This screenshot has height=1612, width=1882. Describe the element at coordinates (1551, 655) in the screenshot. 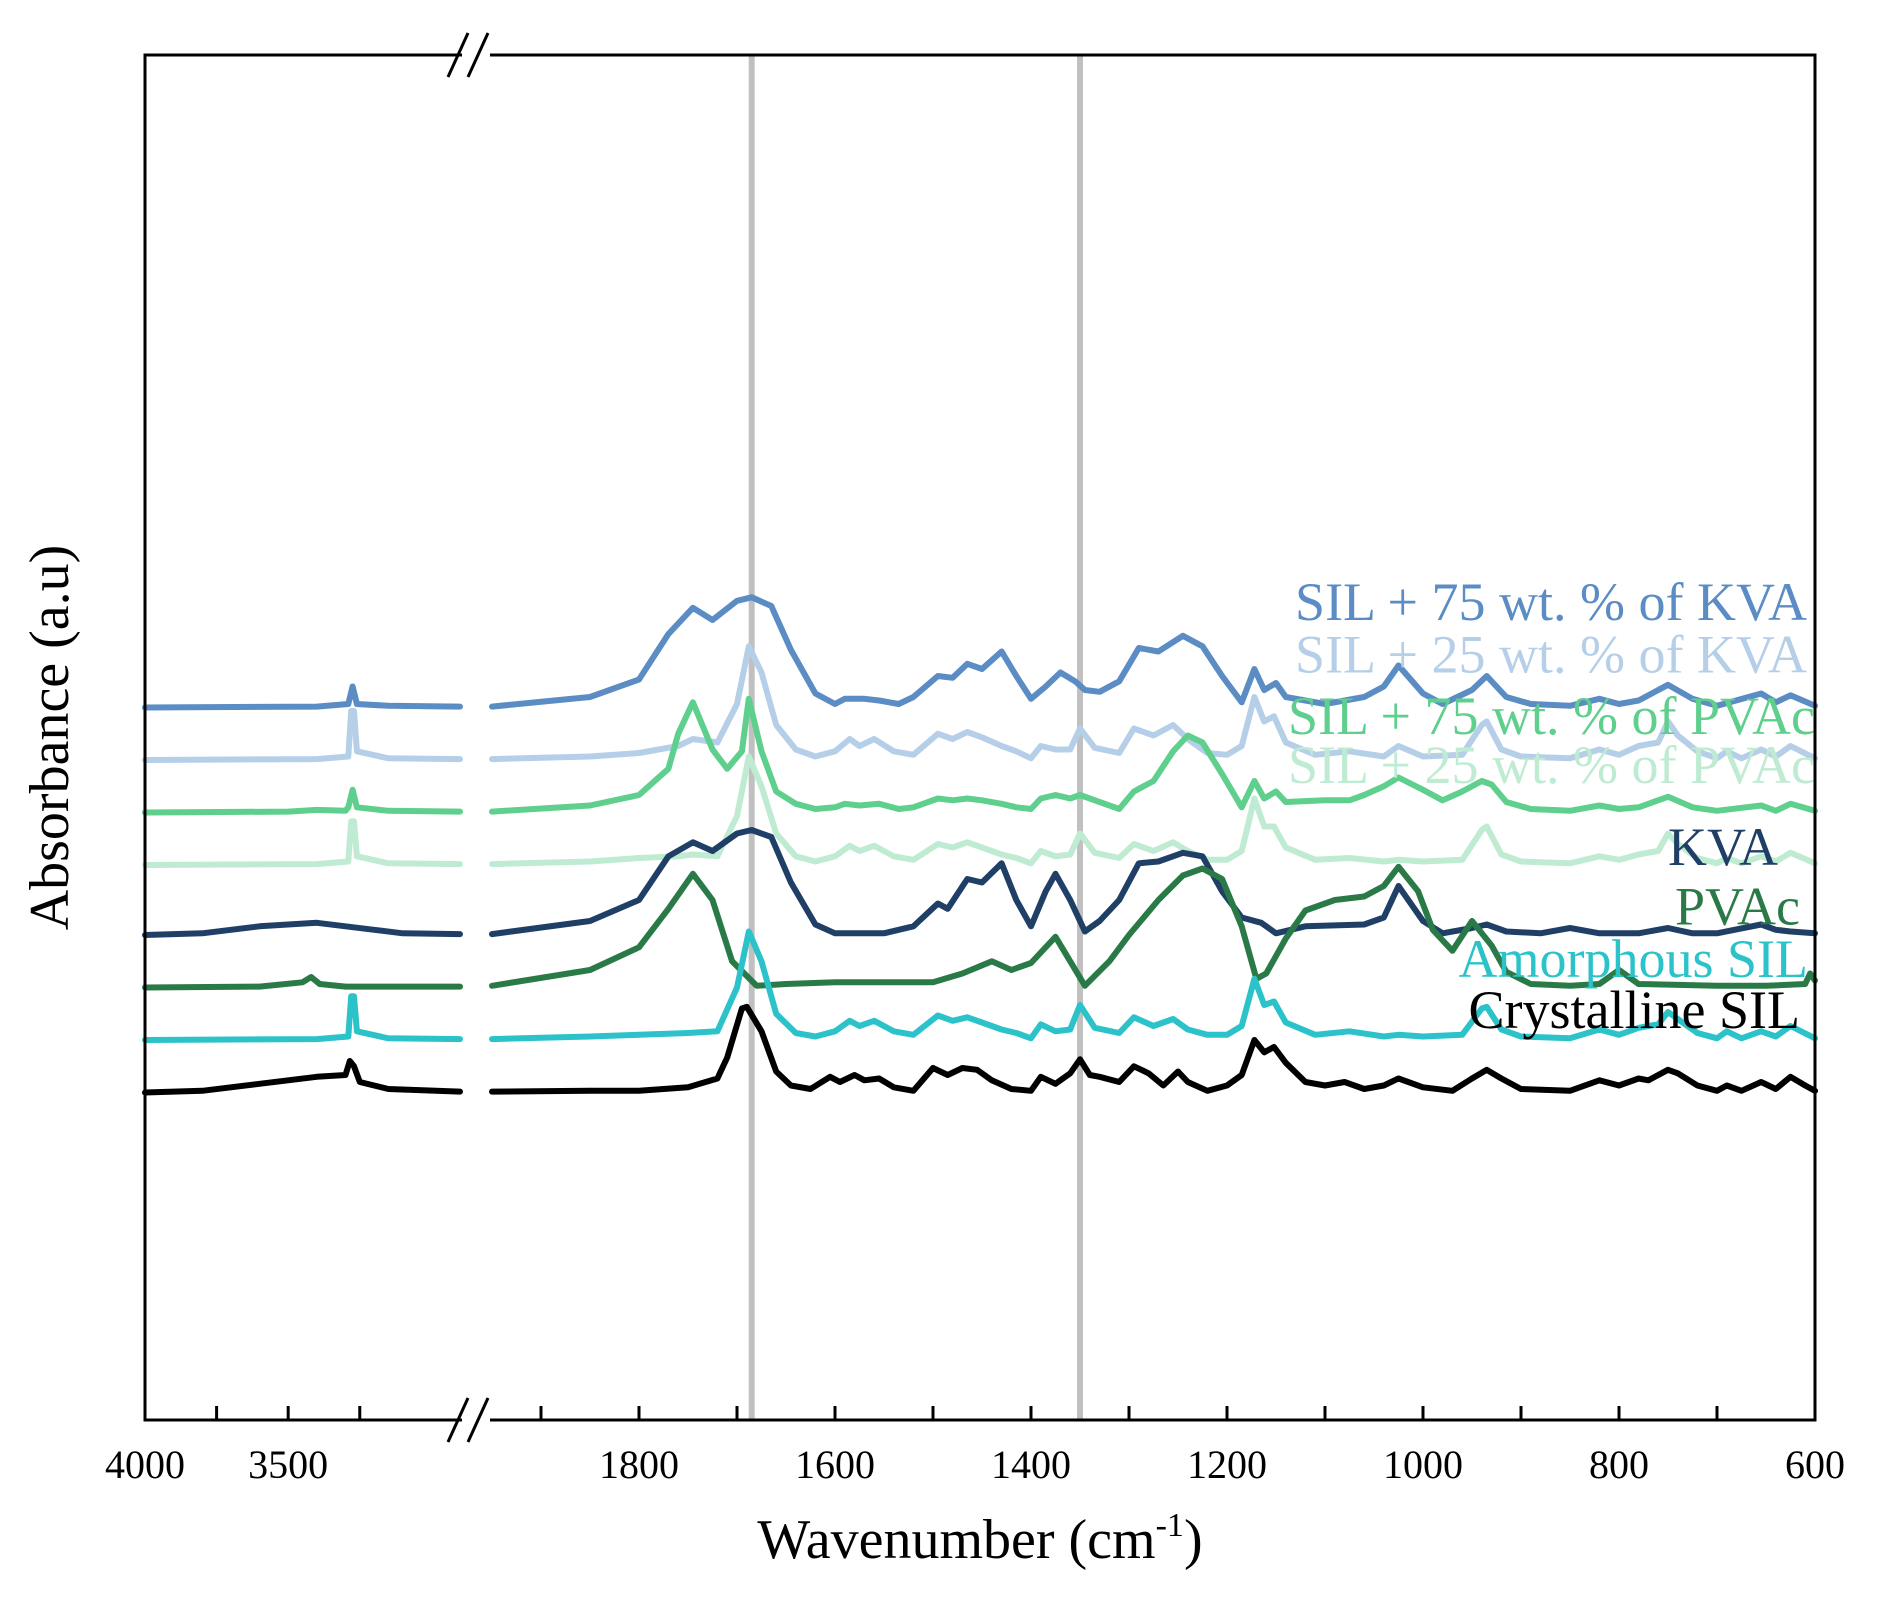

I see `series-label-2: SIL + 25 wt. % of KVA` at that location.